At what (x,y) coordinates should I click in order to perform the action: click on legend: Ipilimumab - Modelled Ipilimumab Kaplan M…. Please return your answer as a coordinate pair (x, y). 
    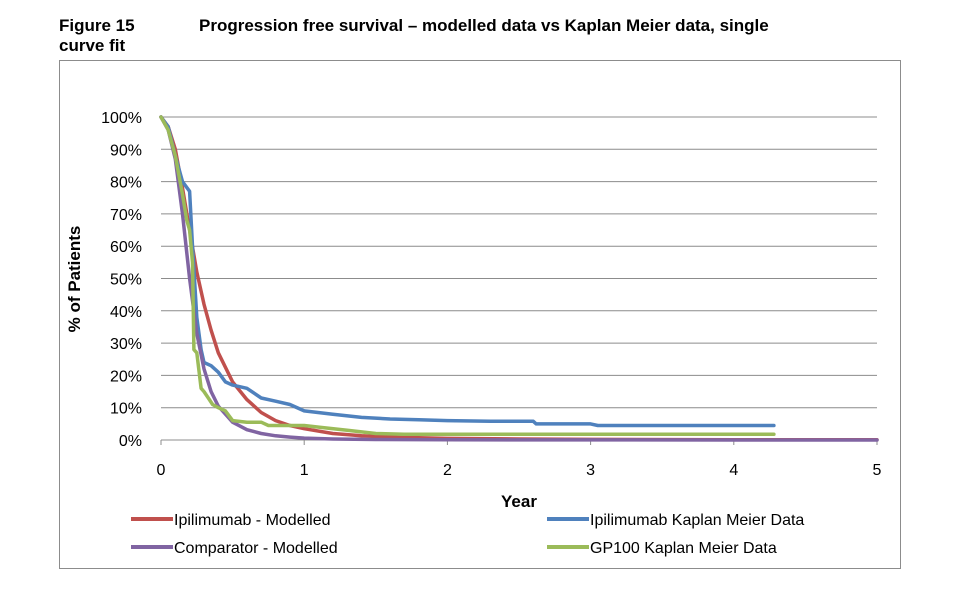
    Looking at the image, I should click on (467, 534).